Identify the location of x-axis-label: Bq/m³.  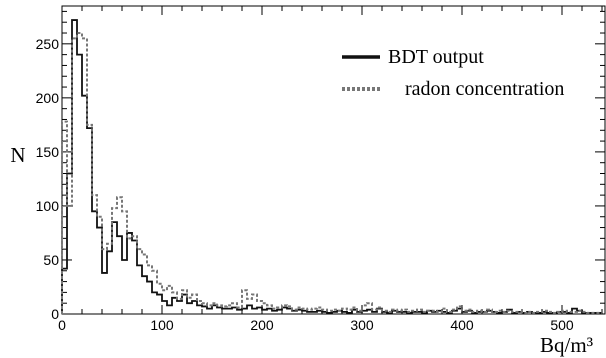
(566, 345).